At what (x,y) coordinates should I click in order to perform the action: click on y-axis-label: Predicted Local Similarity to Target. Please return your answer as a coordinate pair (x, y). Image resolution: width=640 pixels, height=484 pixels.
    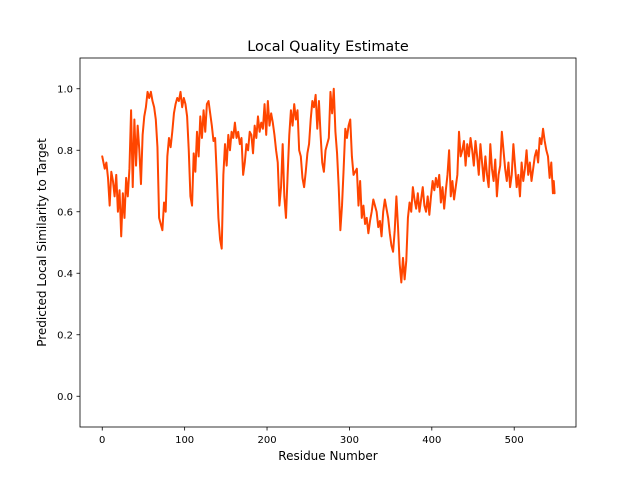
    Looking at the image, I should click on (42, 242).